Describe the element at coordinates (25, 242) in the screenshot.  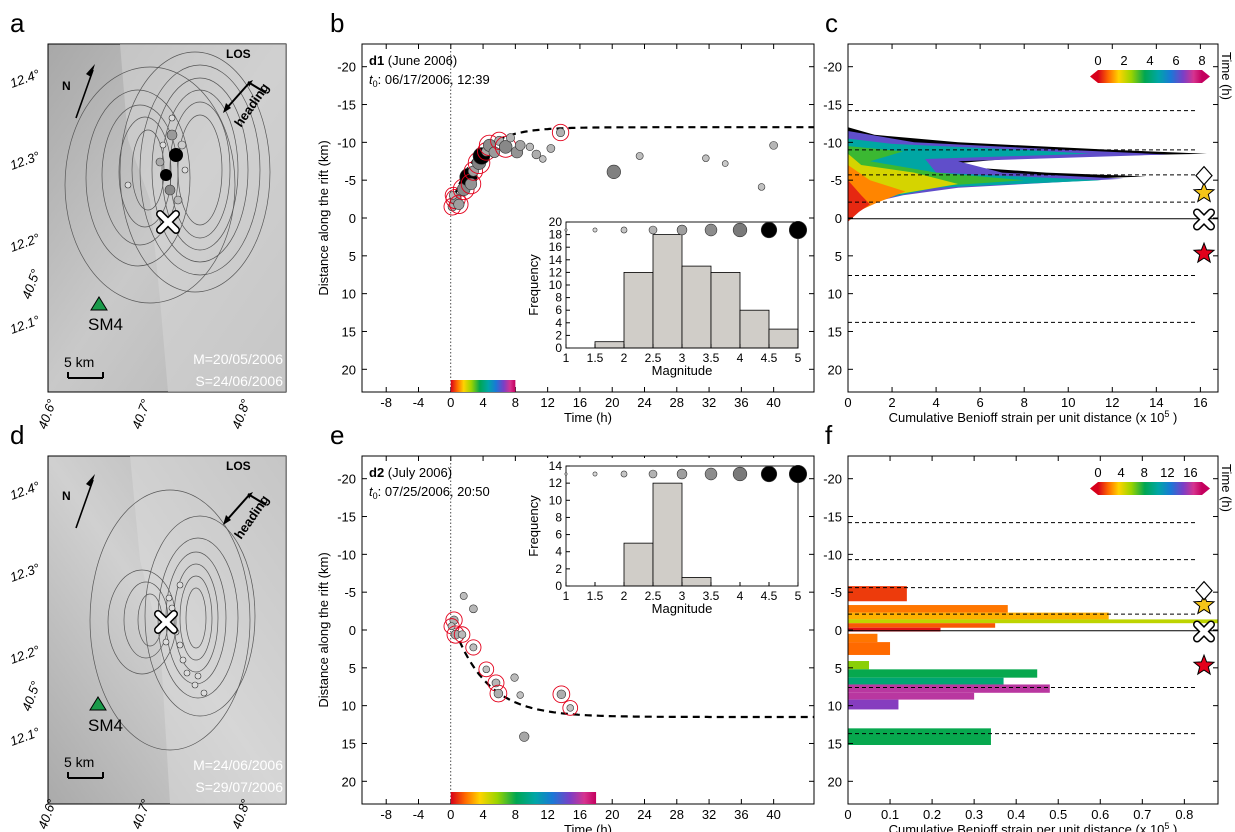
I see `lat-tick: 12.2°` at that location.